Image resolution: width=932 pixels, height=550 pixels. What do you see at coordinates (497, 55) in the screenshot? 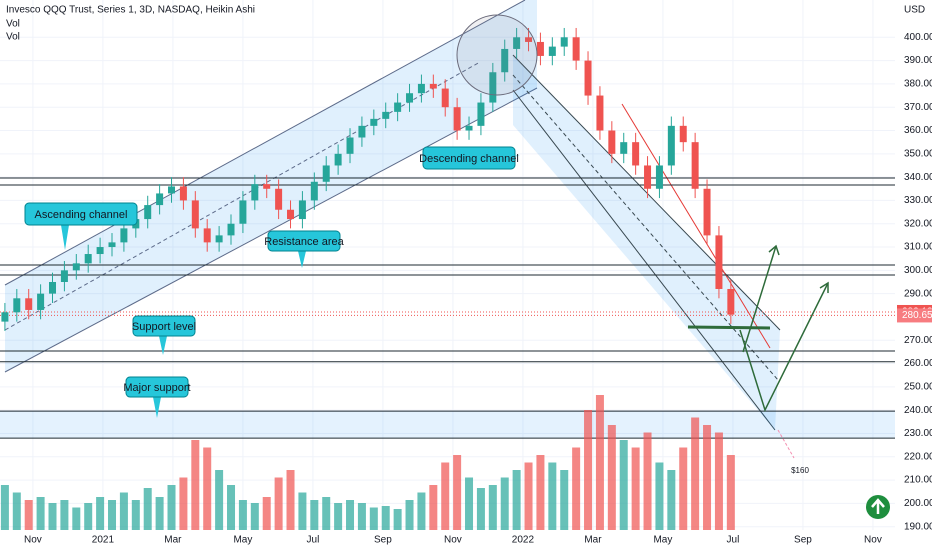
I see `highlight-circle` at bounding box center [497, 55].